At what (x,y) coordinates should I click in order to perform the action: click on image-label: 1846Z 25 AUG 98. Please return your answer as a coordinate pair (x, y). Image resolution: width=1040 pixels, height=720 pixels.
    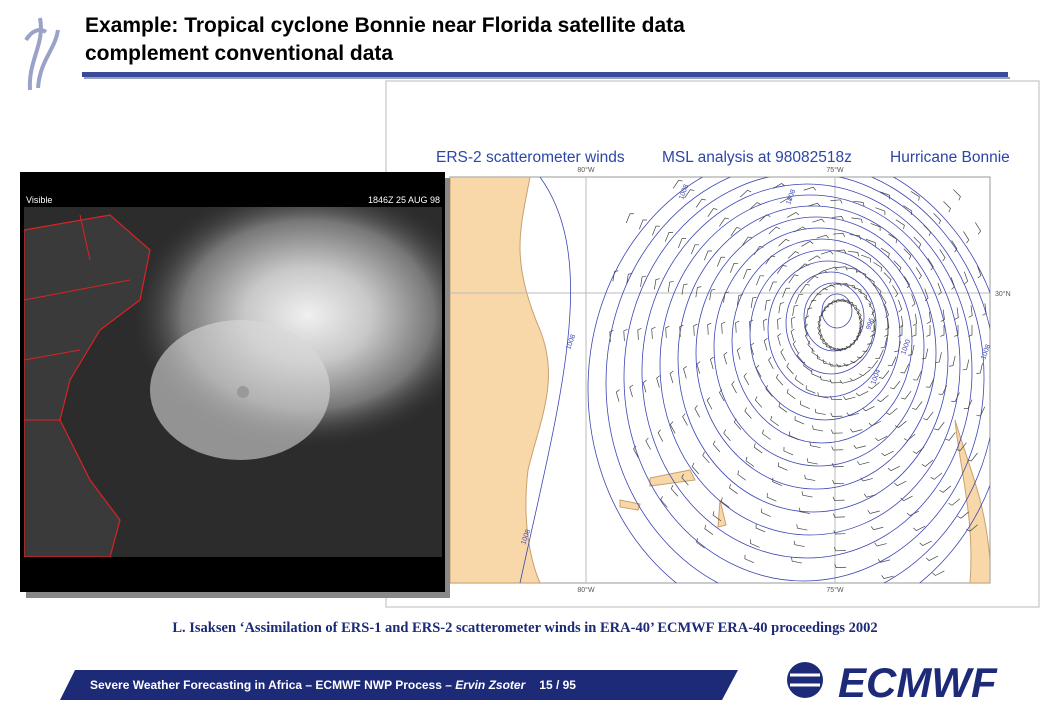
    Looking at the image, I should click on (404, 200).